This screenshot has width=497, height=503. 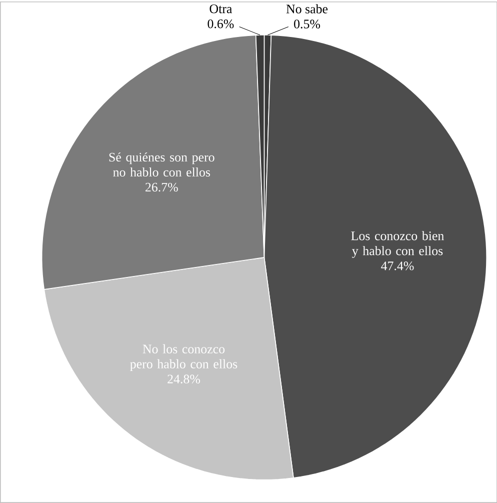 I want to click on data-label: 24.8%, so click(x=183, y=379).